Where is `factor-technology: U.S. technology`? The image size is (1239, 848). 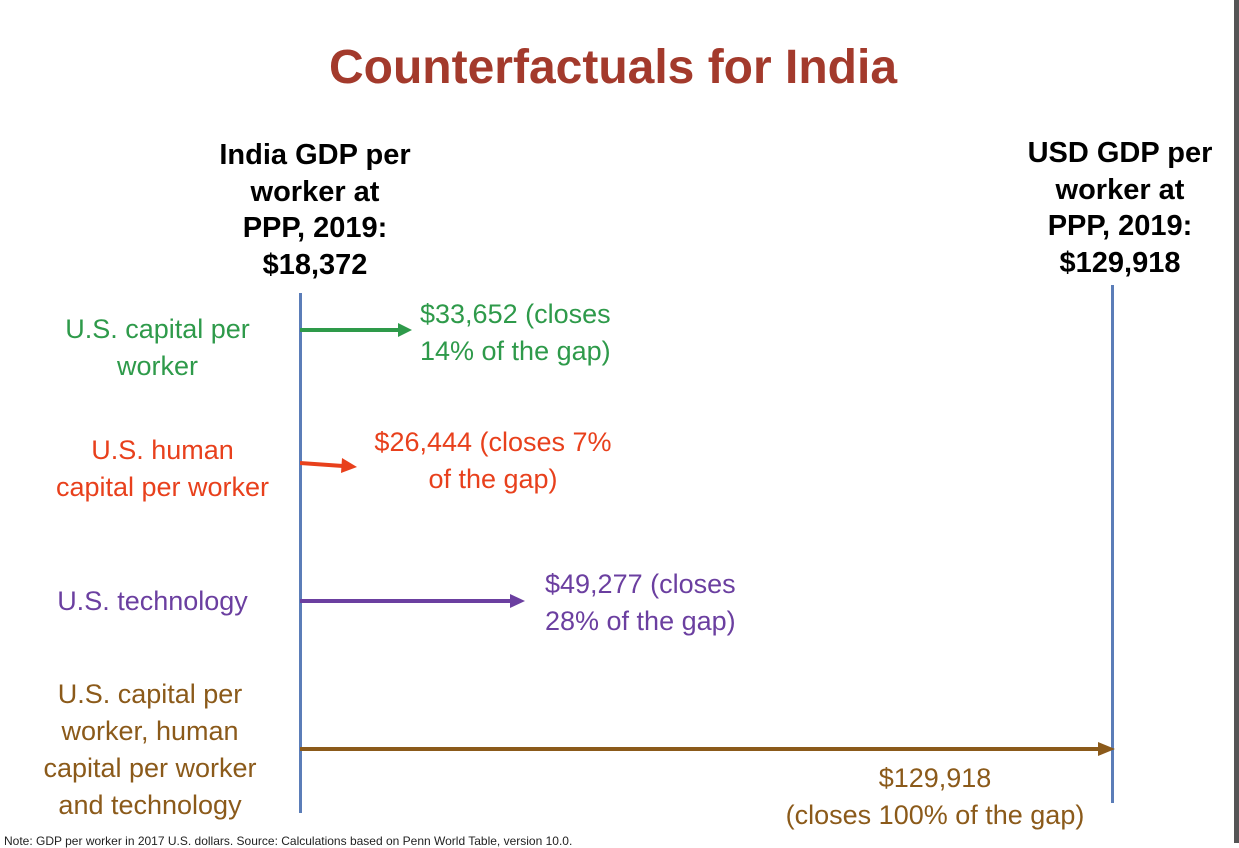
factor-technology: U.S. technology is located at coordinates (152, 601).